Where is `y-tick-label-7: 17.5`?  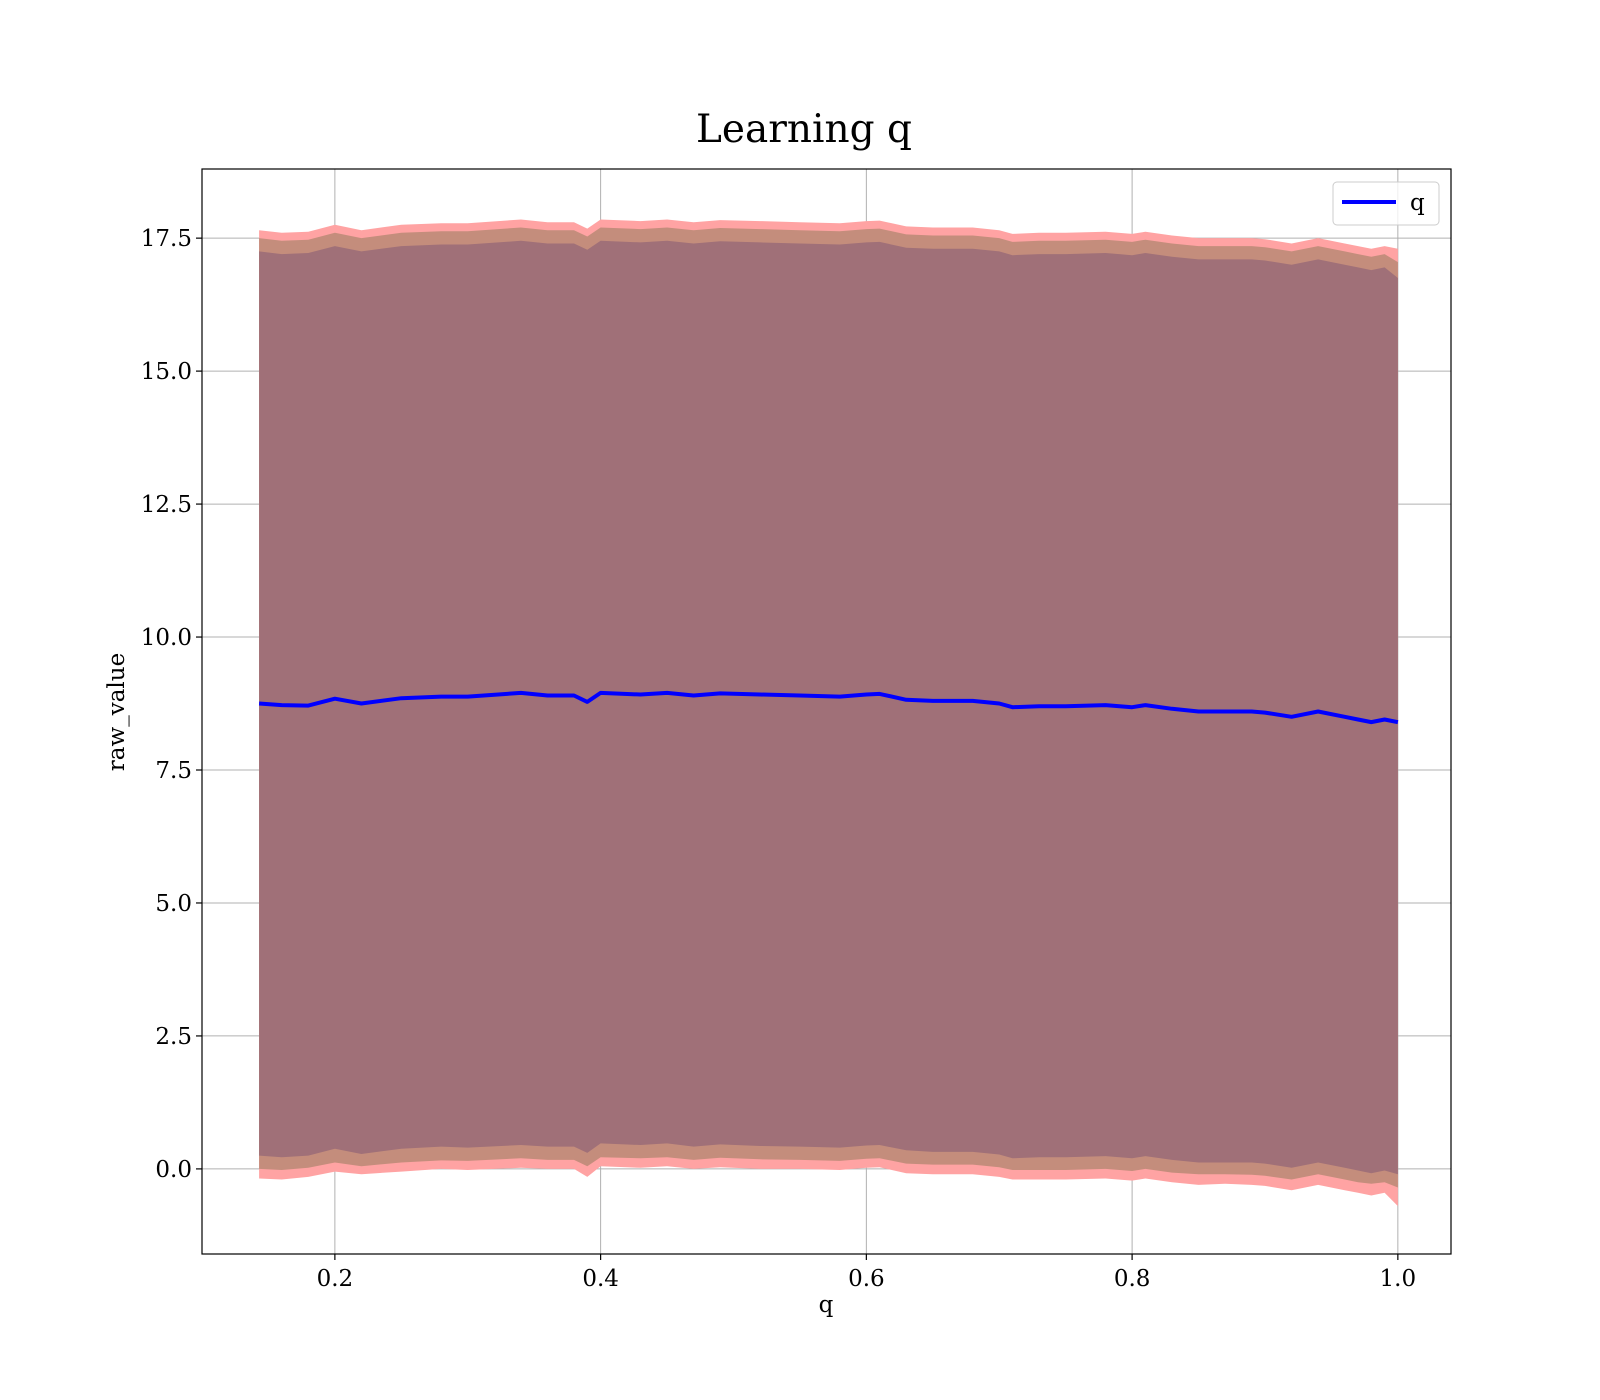 y-tick-label-7: 17.5 is located at coordinates (166, 239).